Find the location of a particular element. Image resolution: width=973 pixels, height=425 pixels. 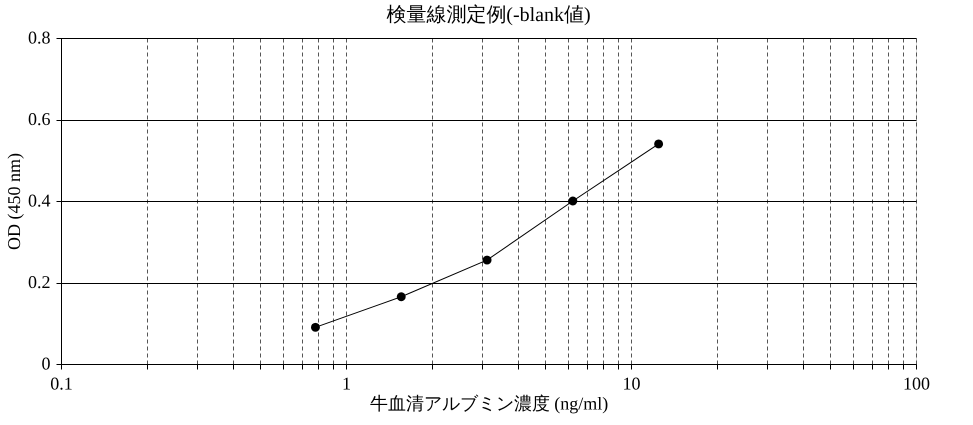

x-tick-label: 1 is located at coordinates (346, 384).